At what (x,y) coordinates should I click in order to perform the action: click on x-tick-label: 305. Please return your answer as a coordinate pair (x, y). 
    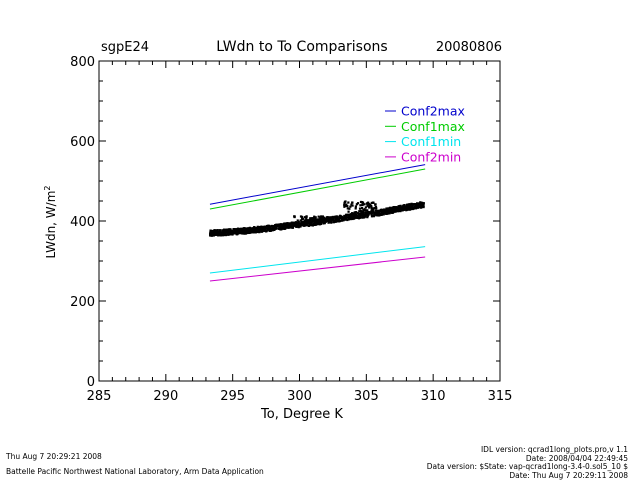
    Looking at the image, I should click on (366, 396).